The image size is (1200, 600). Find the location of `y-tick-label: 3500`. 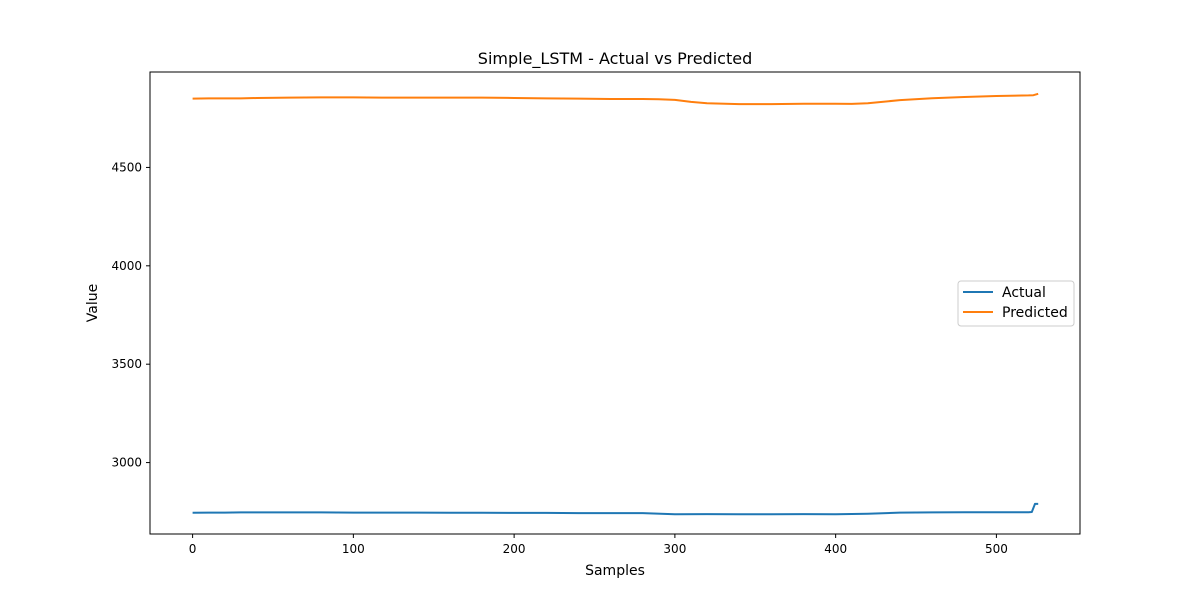

y-tick-label: 3500 is located at coordinates (126, 364).